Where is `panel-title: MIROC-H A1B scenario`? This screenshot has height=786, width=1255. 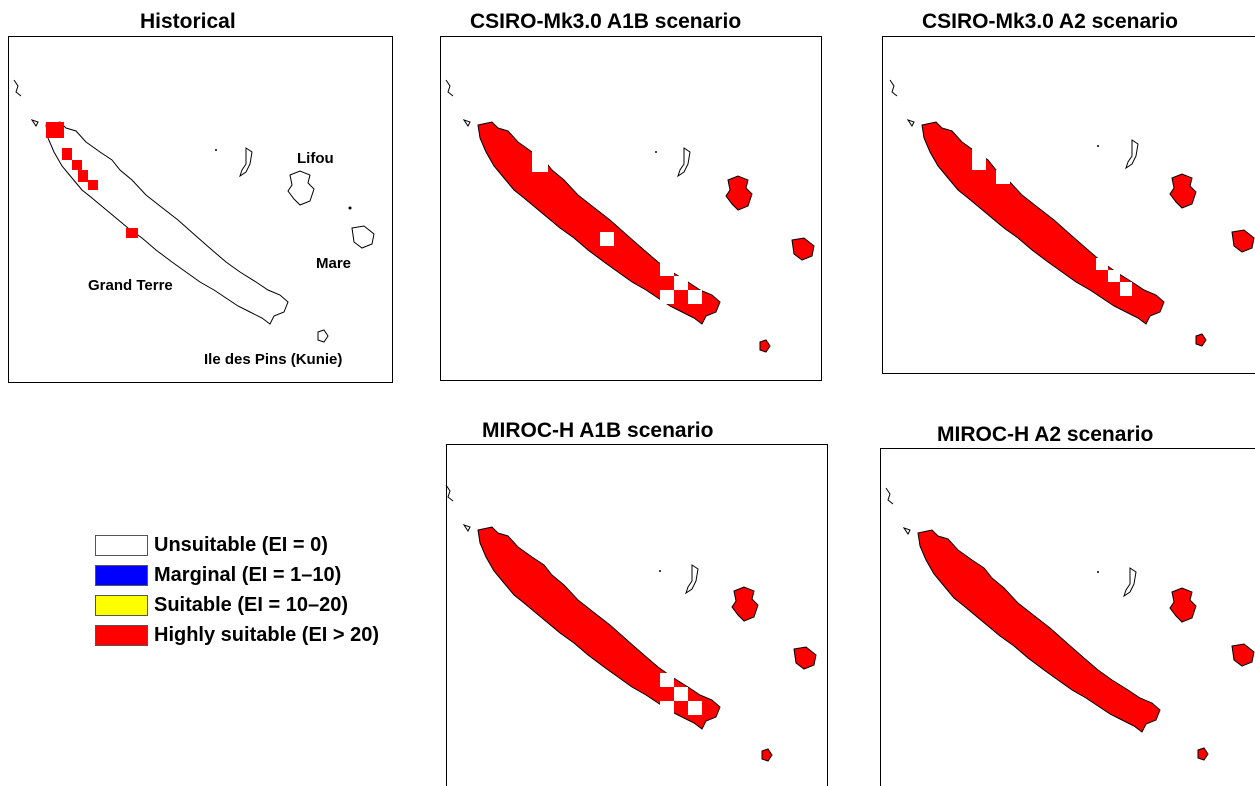 panel-title: MIROC-H A1B scenario is located at coordinates (598, 430).